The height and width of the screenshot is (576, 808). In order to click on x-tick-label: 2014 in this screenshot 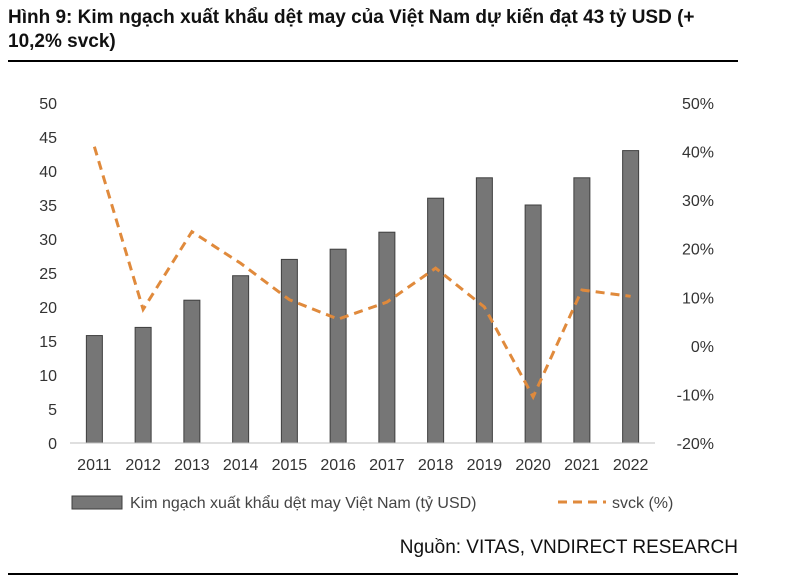, I will do `click(241, 465)`.